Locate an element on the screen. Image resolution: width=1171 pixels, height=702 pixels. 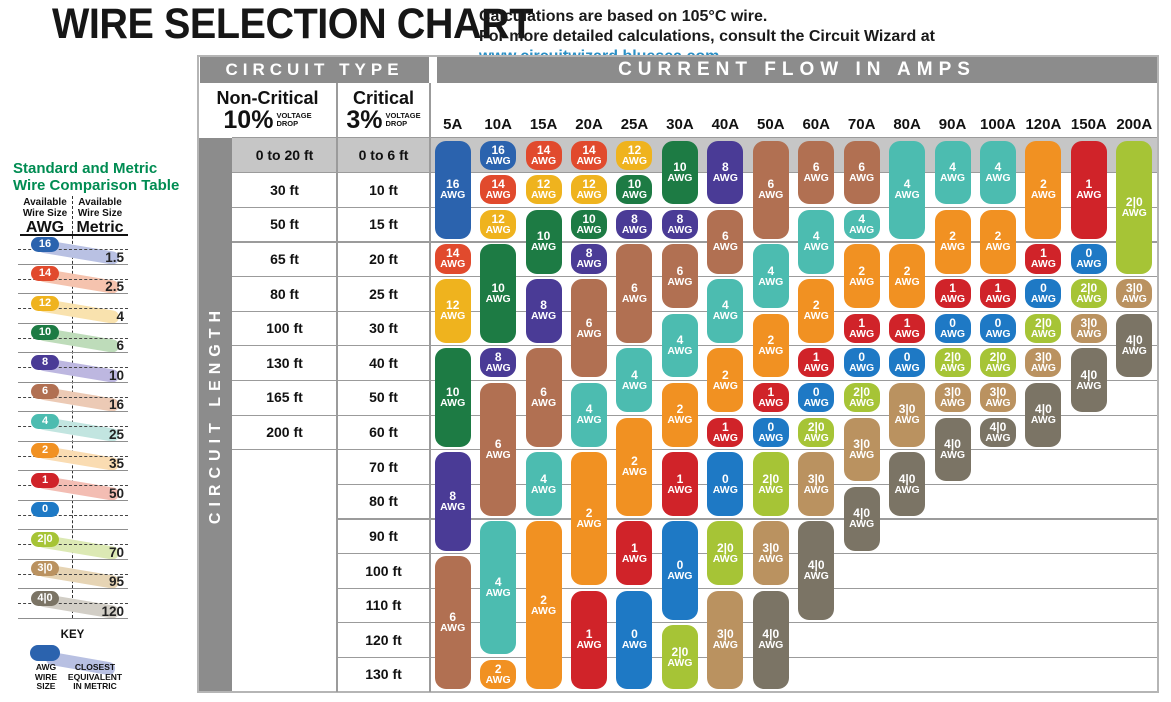
length-cell-critical: 20 ft is located at coordinates (383, 258).